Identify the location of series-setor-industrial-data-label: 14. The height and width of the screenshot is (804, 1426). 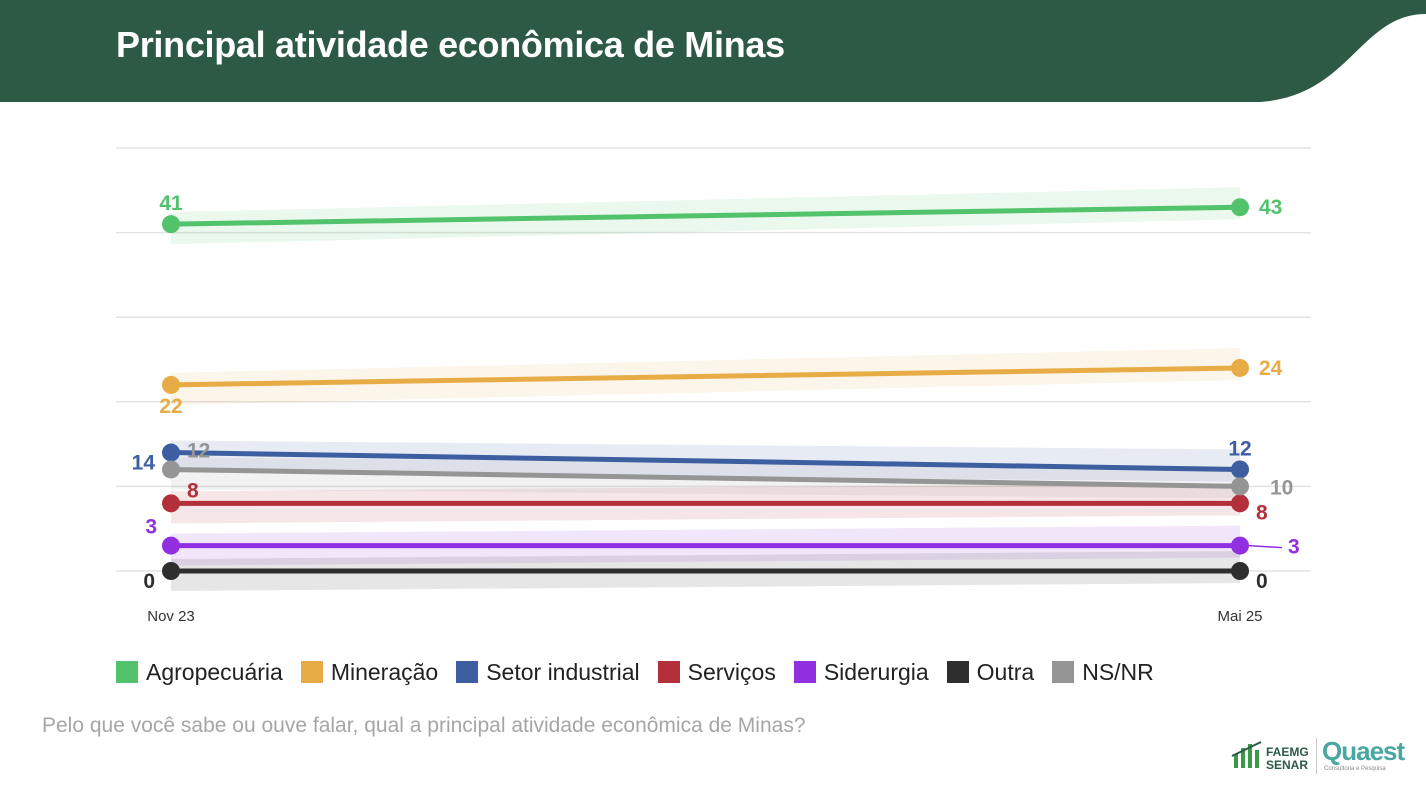
(144, 463).